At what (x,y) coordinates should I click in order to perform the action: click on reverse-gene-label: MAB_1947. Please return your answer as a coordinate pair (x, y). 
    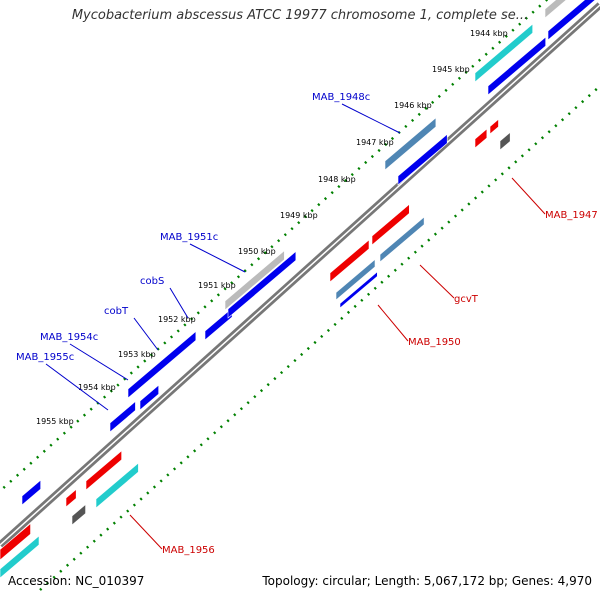
    Looking at the image, I should click on (571, 215).